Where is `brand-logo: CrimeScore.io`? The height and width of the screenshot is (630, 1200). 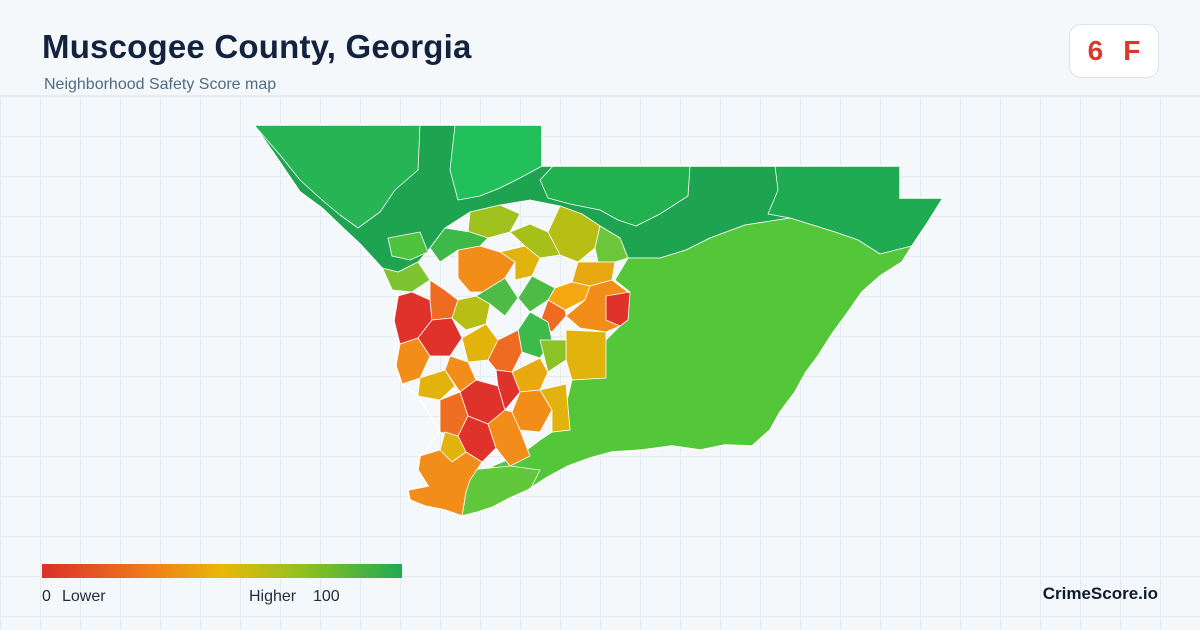 brand-logo: CrimeScore.io is located at coordinates (1100, 593).